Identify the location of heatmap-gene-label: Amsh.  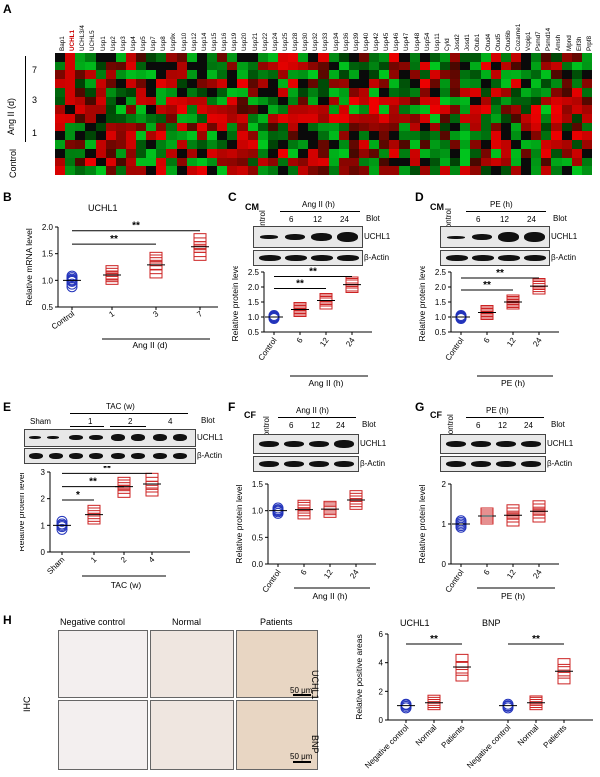
(559, 42).